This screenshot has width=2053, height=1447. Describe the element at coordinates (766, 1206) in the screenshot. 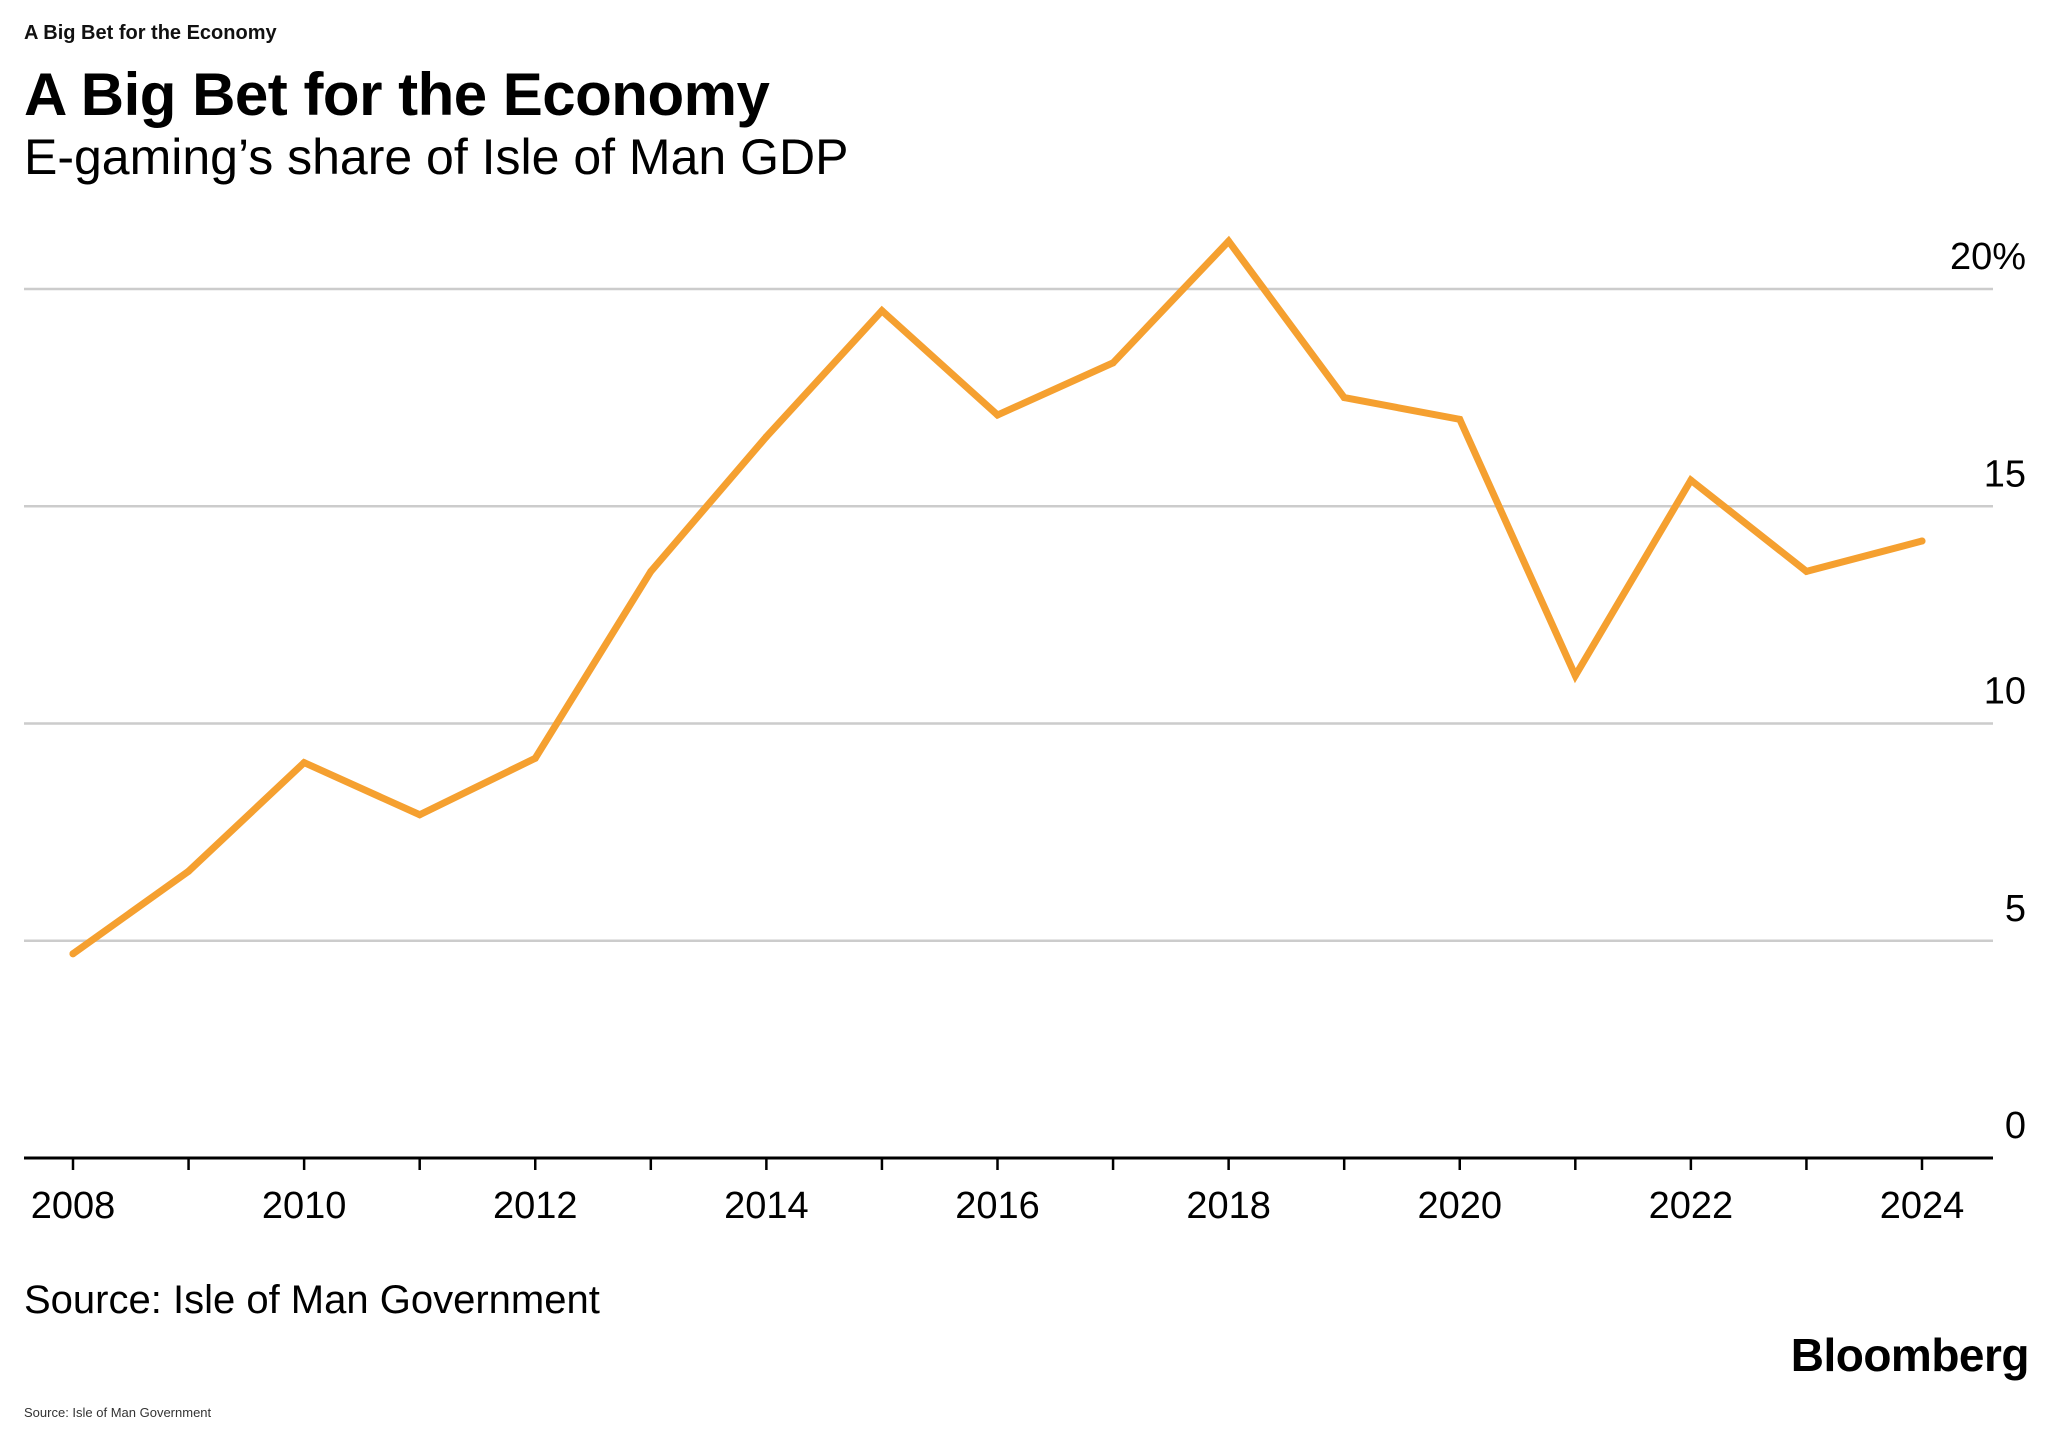

I see `x-tick-label: 2014` at that location.